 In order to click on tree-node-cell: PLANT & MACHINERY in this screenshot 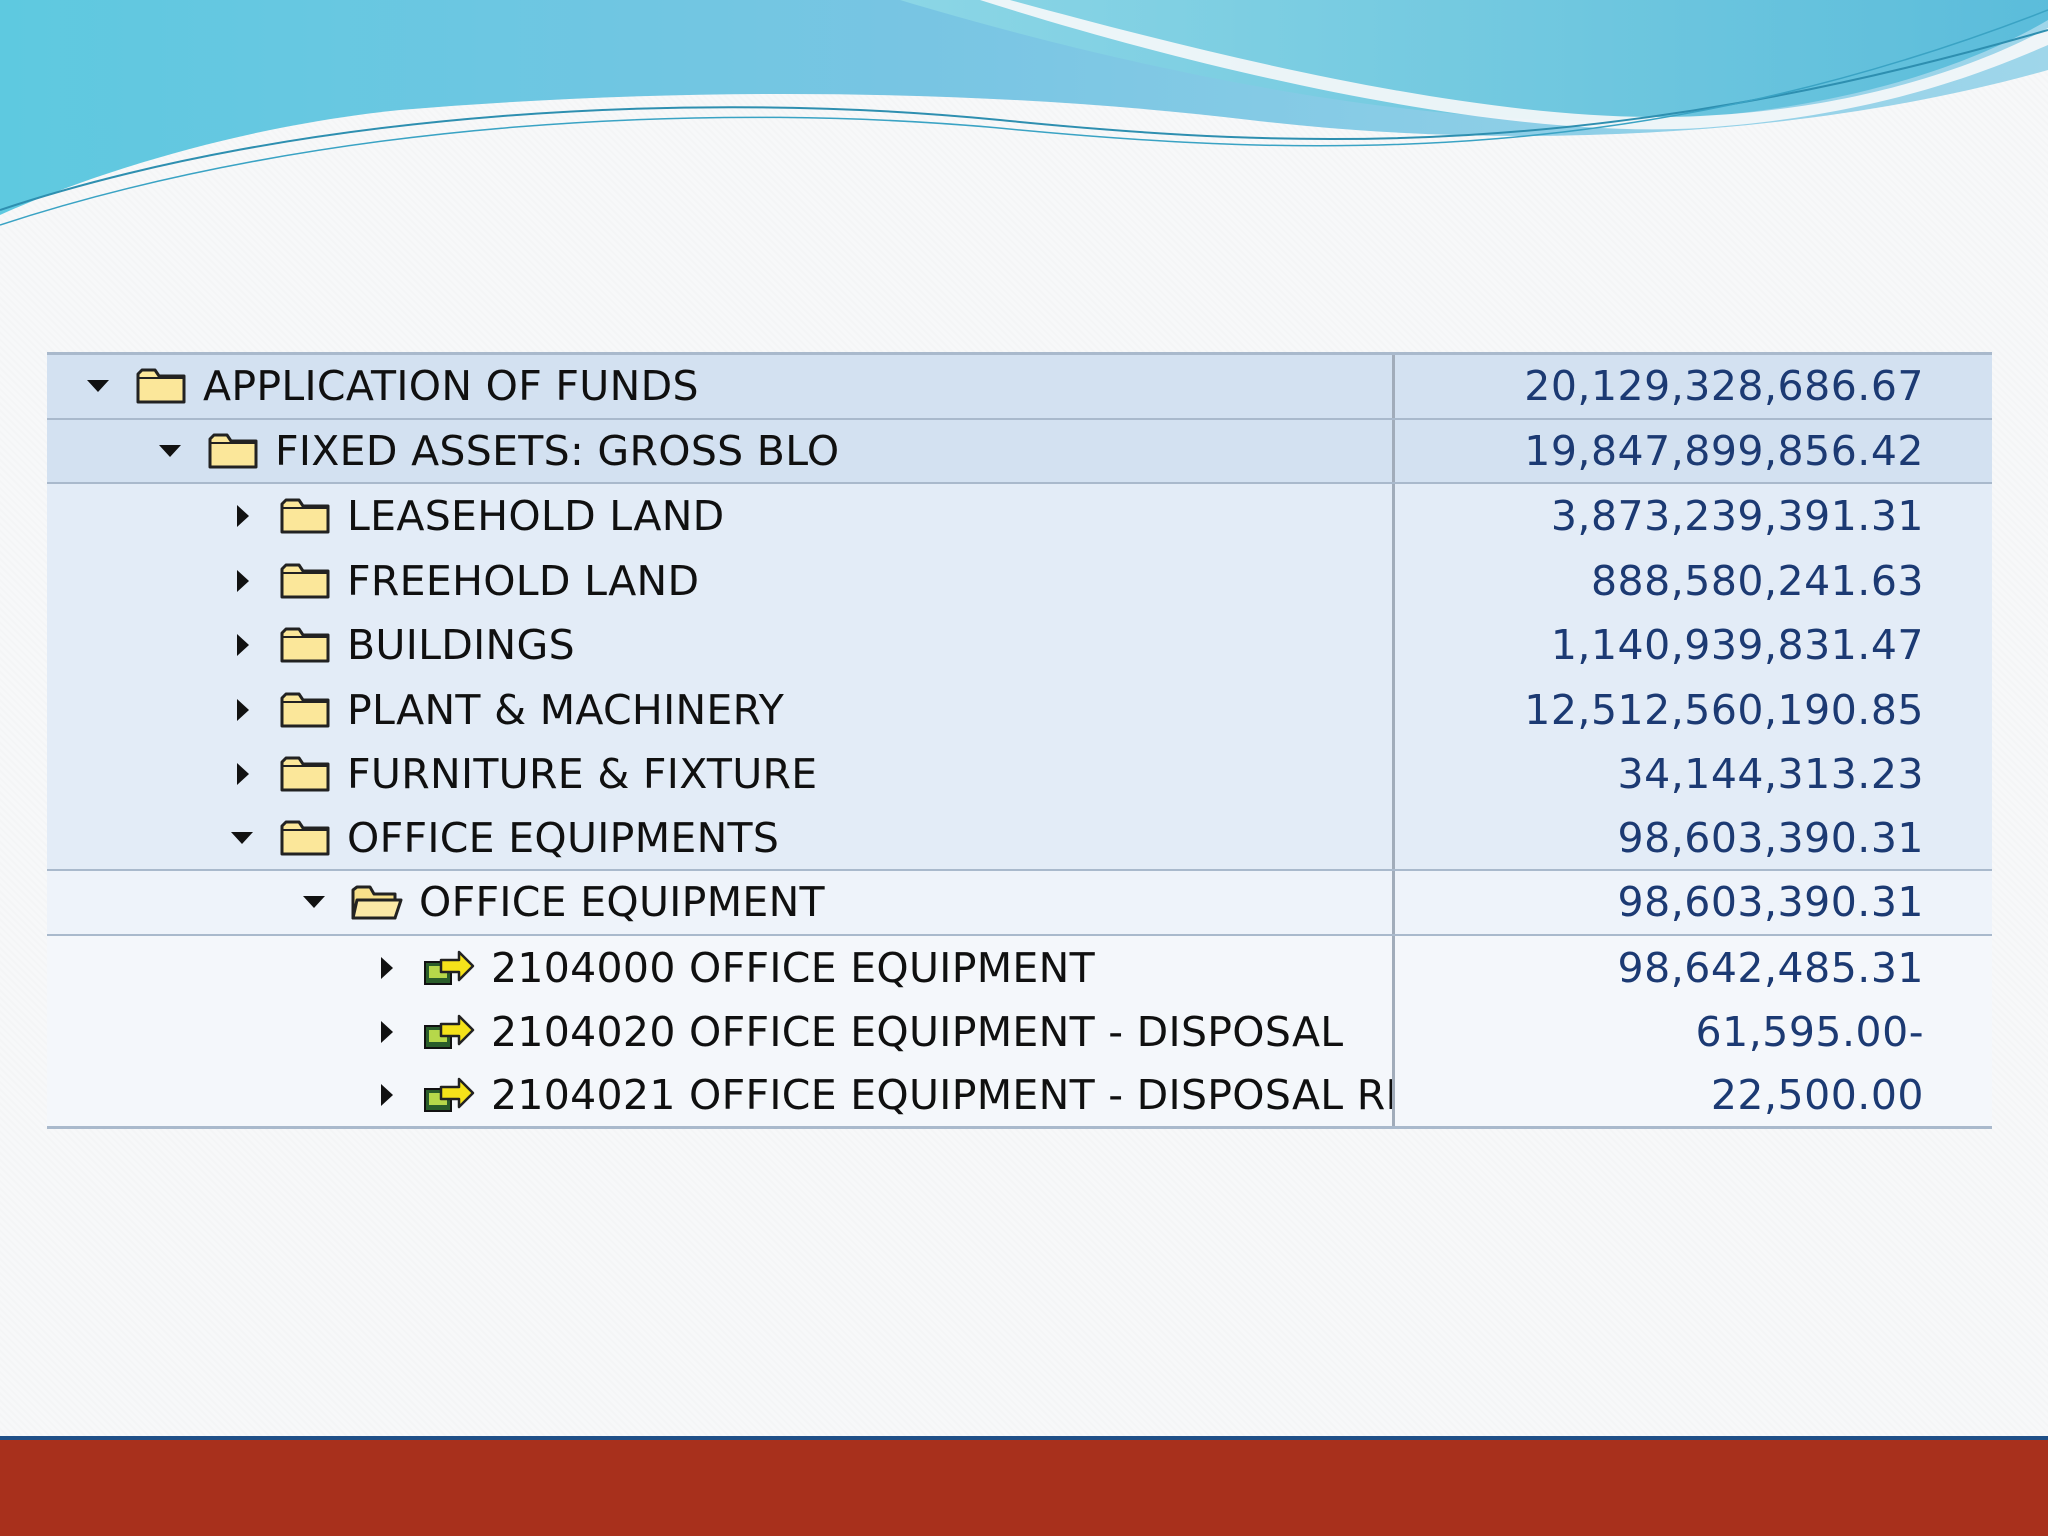, I will do `click(721, 709)`.